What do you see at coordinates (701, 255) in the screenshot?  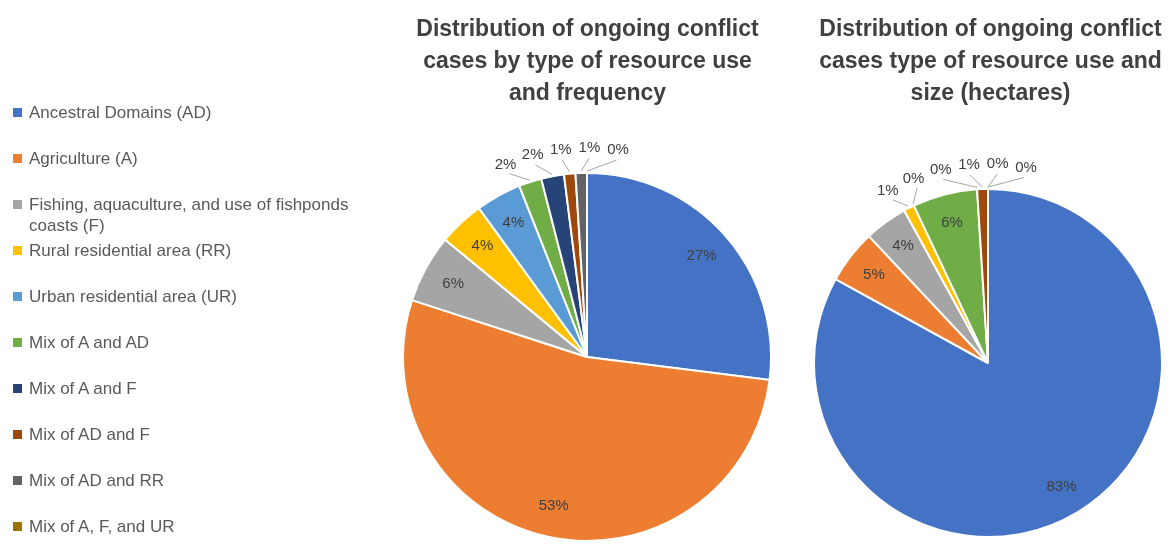 I see `data-label: 27%` at bounding box center [701, 255].